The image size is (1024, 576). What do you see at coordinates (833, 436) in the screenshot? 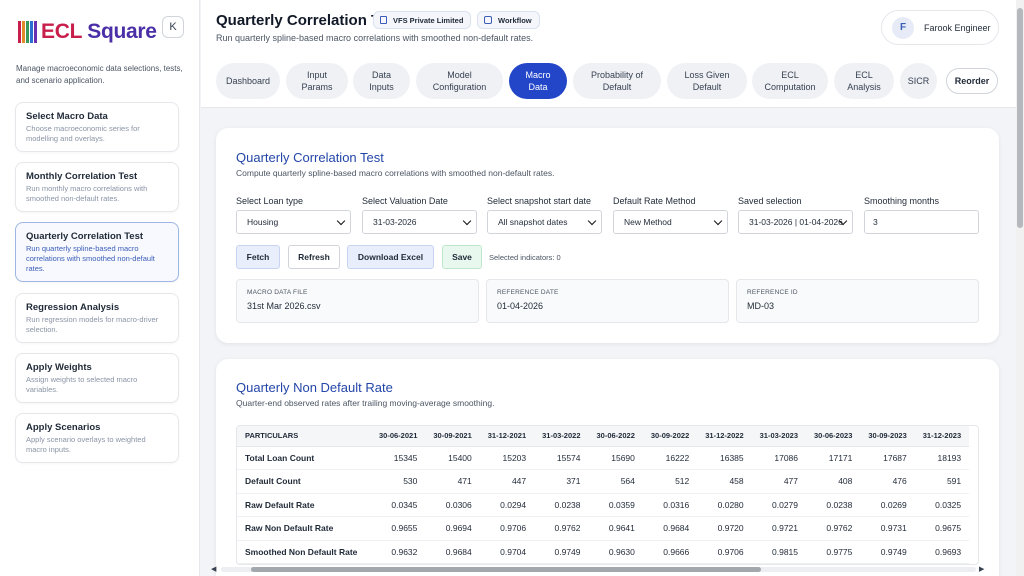
I see `column-header-date: 30-06-2023` at bounding box center [833, 436].